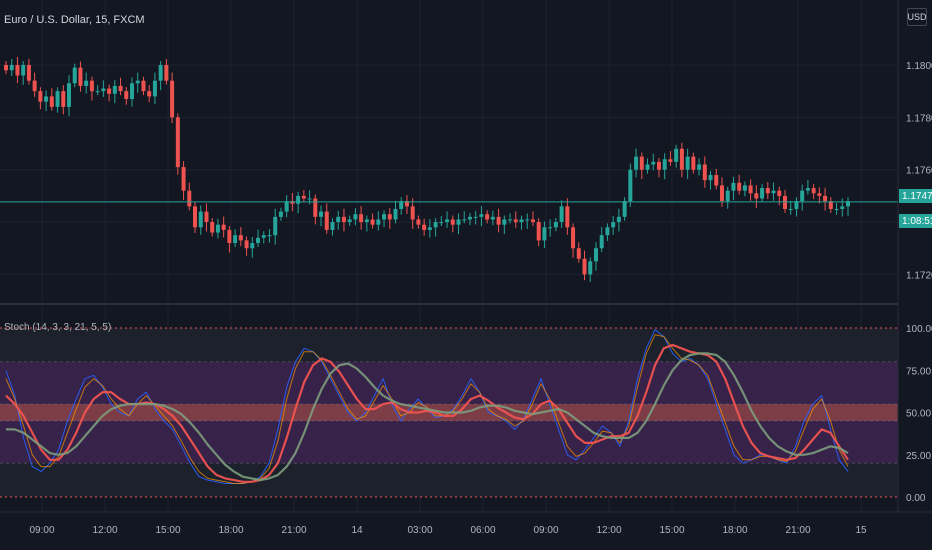 This screenshot has height=550, width=932. I want to click on stoch-tick-label: 50.00, so click(918, 414).